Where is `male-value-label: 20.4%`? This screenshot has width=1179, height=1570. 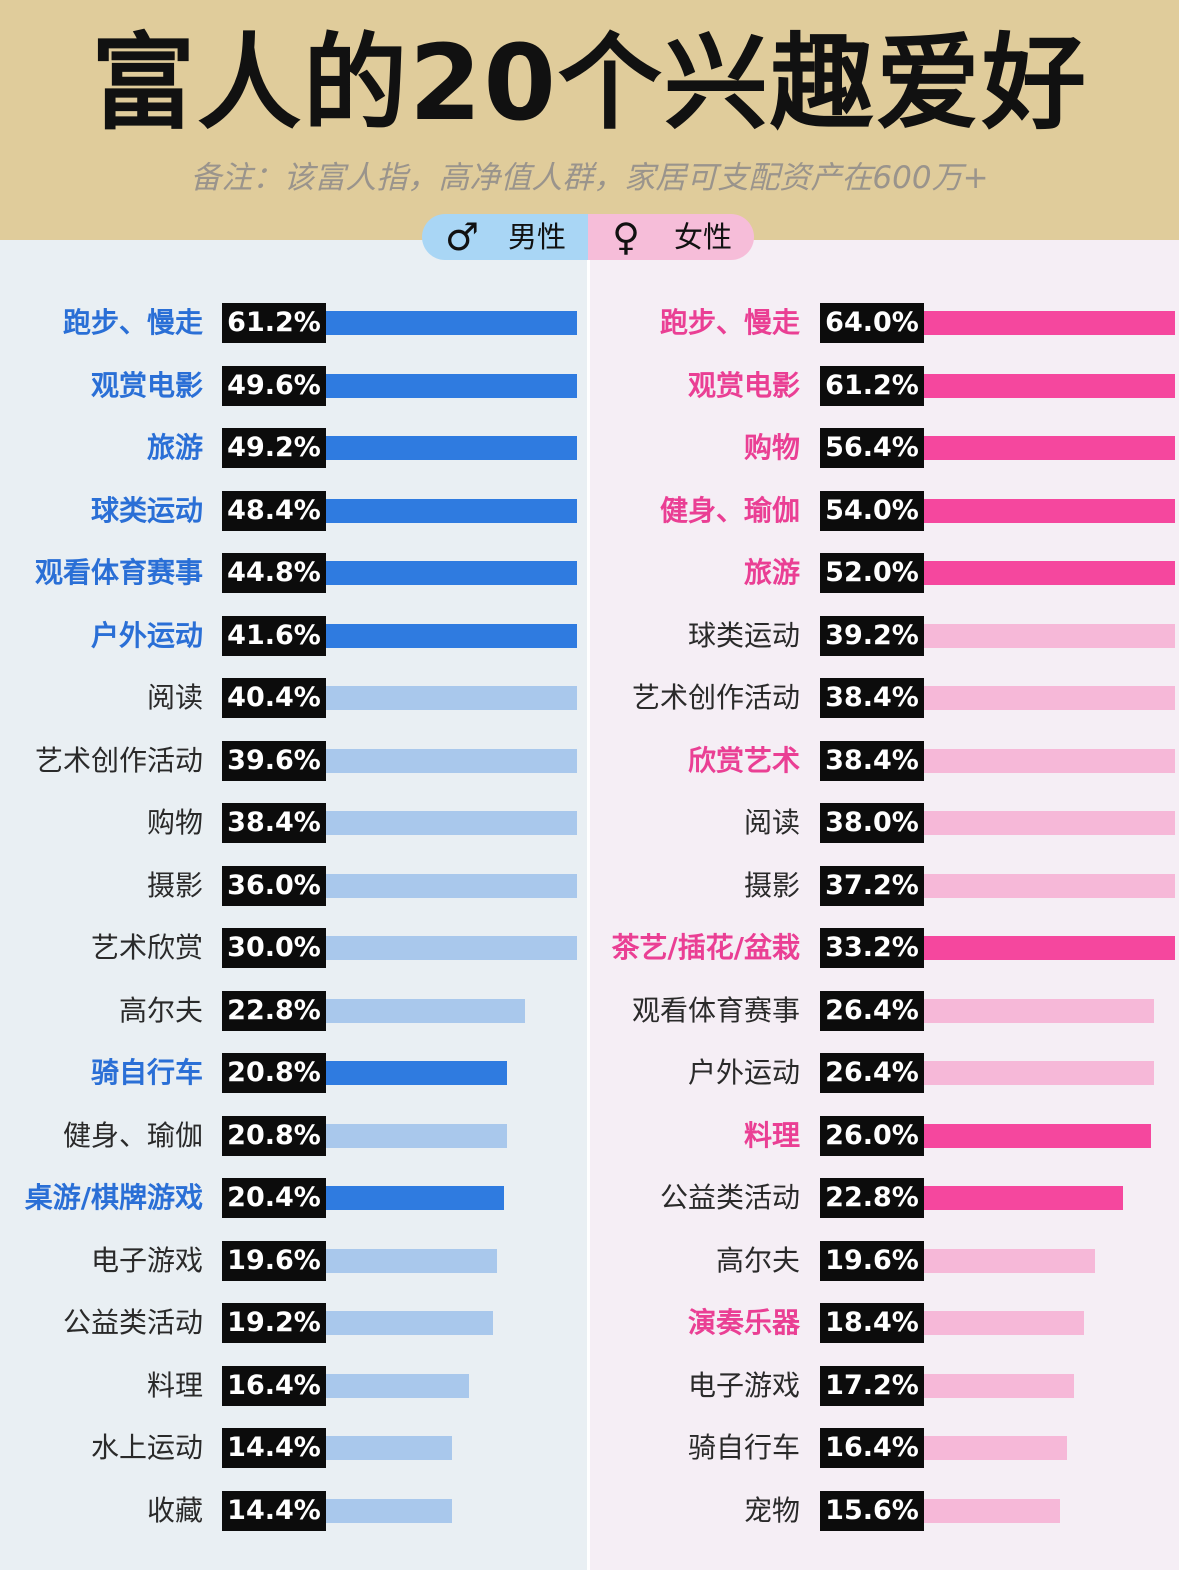
male-value-label: 20.4% is located at coordinates (274, 1198).